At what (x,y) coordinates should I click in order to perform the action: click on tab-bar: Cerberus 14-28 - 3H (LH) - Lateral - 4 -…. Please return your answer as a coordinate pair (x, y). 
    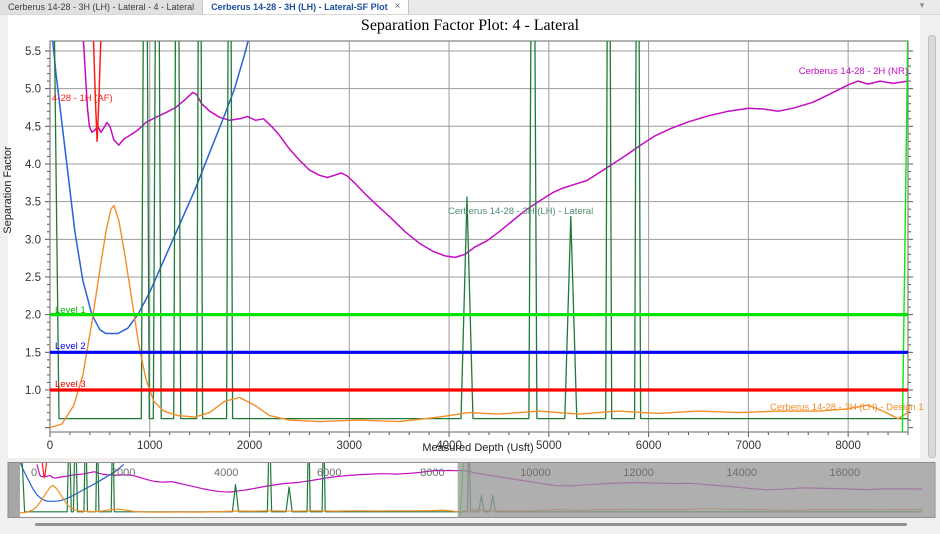
    Looking at the image, I should click on (470, 7).